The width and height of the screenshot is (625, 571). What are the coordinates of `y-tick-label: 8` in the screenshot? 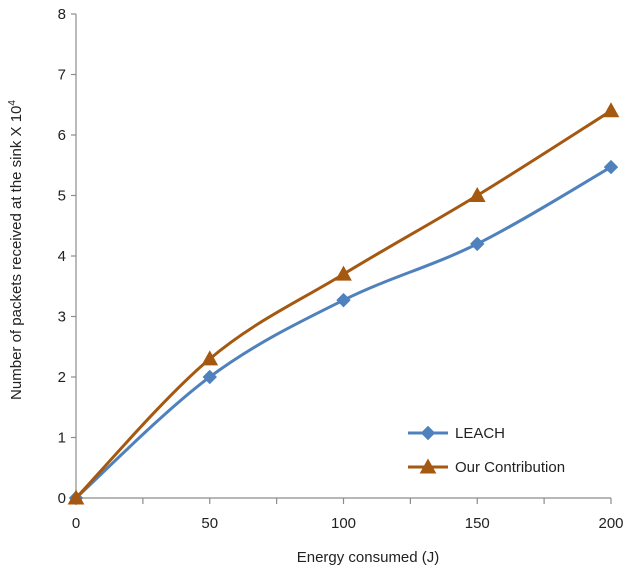 It's located at (62, 14).